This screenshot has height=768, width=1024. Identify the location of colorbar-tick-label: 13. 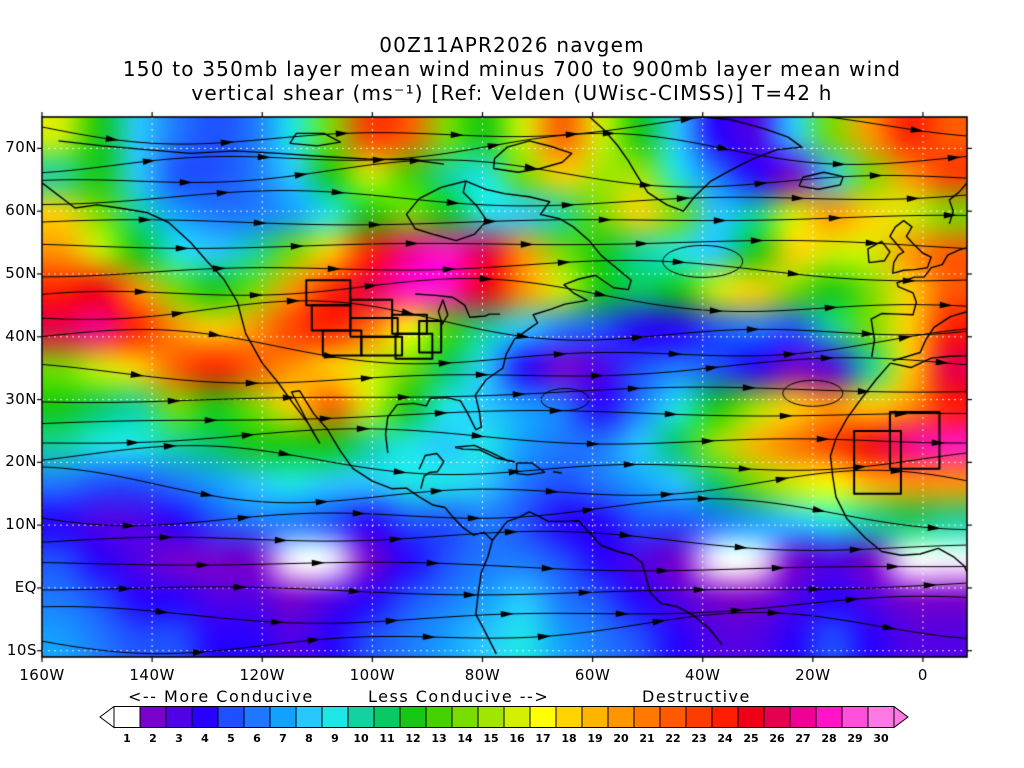
(438, 738).